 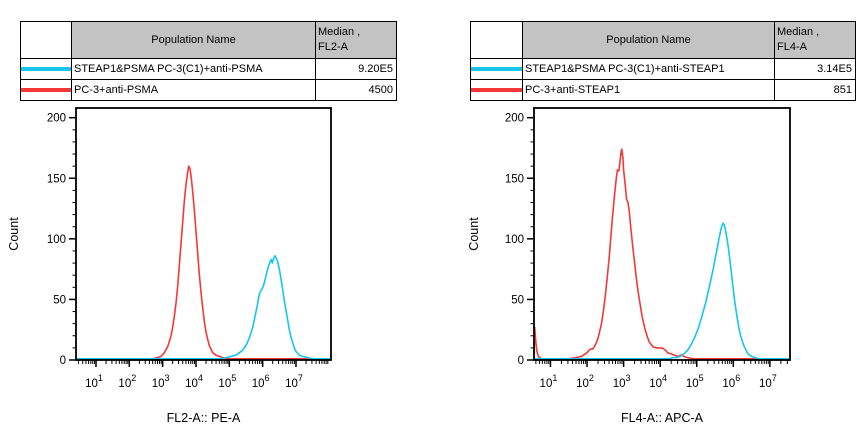 What do you see at coordinates (193, 69) in the screenshot?
I see `population-name: STEAP1&PSMA PC-3(C1)+anti-PSMA` at bounding box center [193, 69].